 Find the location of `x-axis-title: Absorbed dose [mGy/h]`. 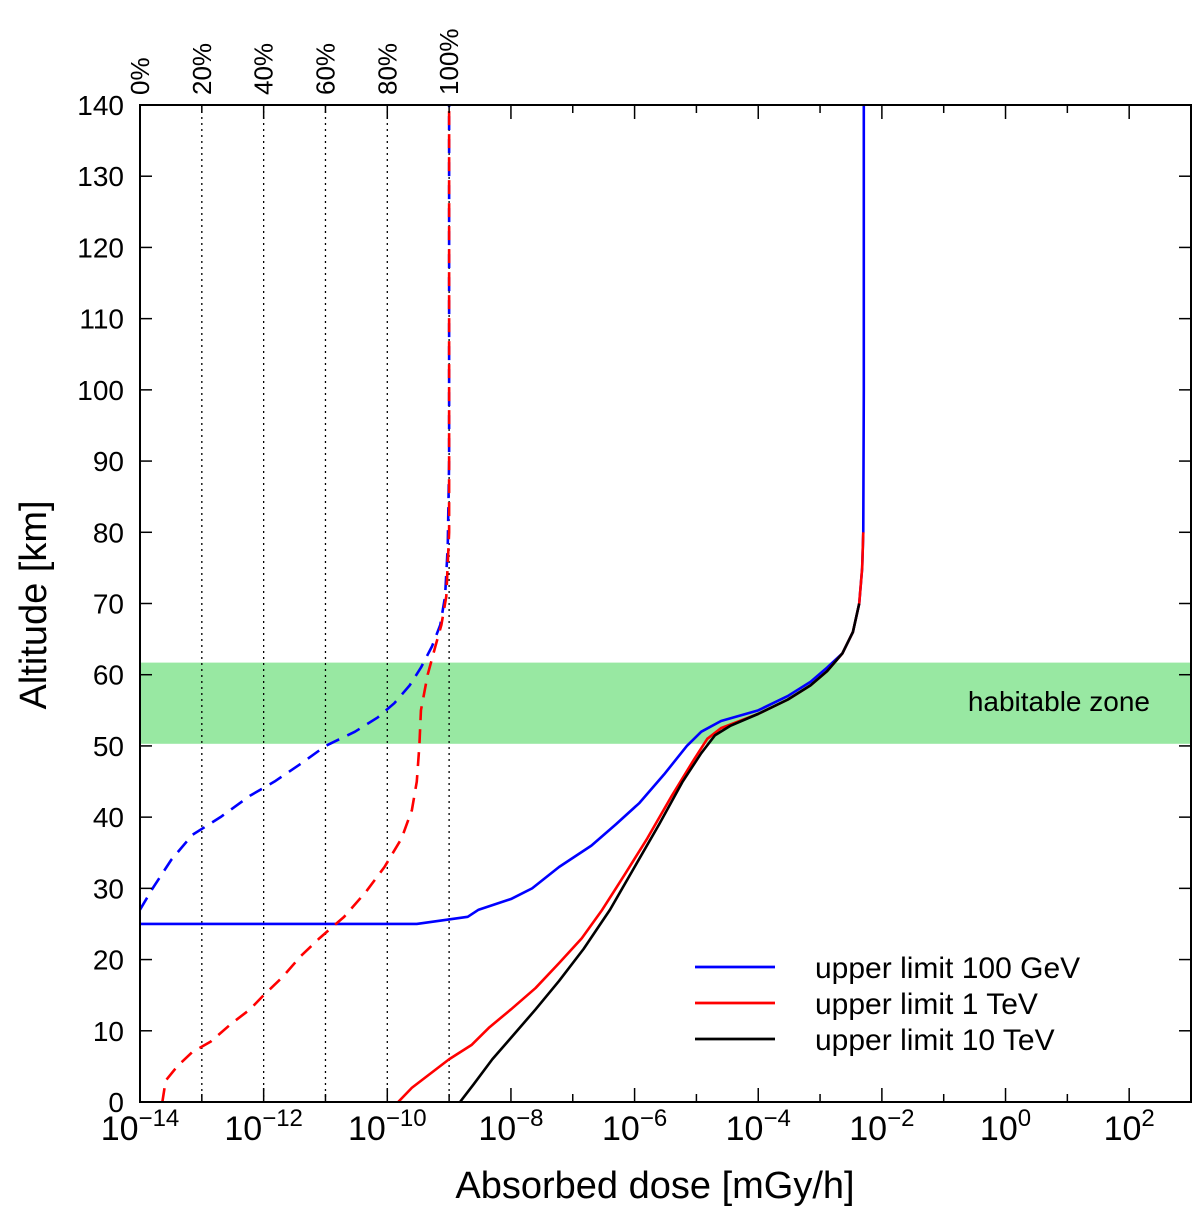

x-axis-title: Absorbed dose [mGy/h] is located at coordinates (654, 1186).